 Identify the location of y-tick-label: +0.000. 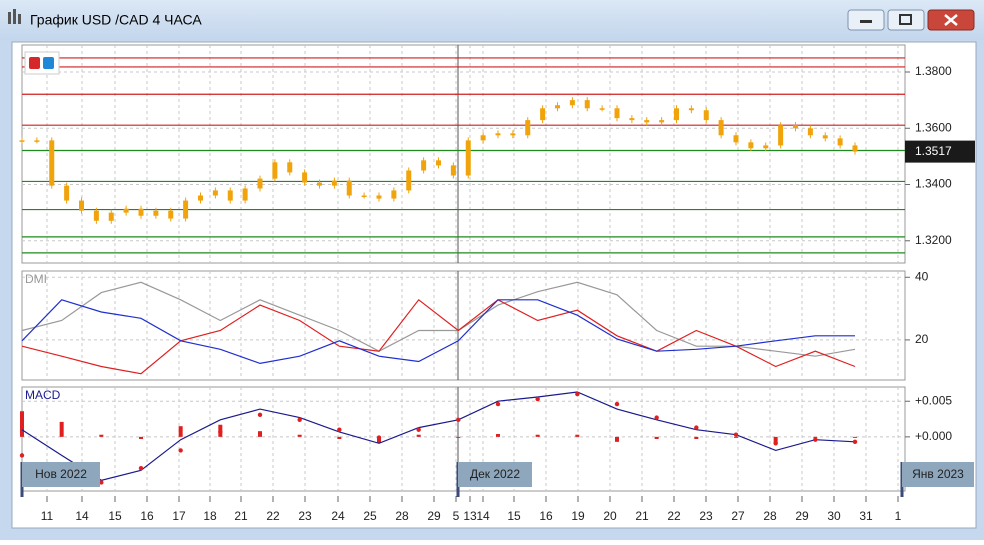
(933, 436).